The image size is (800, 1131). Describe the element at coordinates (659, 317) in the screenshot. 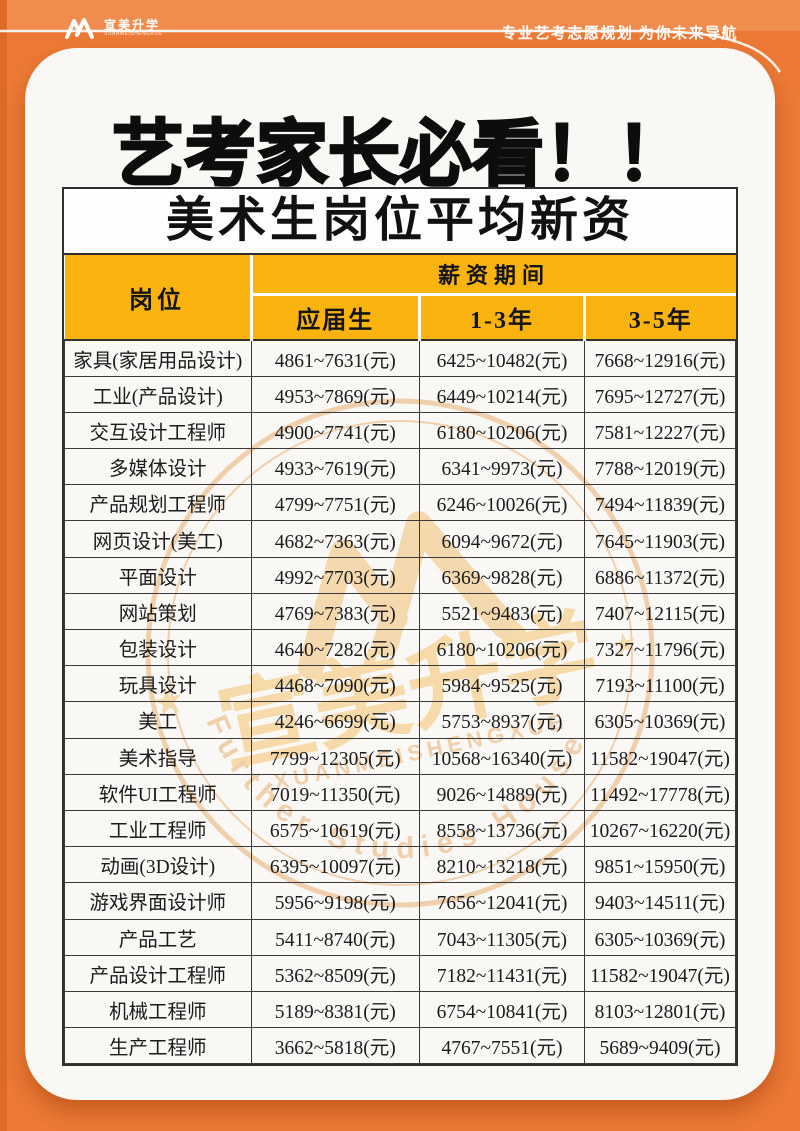

I see `column-header-3-5-years: 3-5年` at that location.